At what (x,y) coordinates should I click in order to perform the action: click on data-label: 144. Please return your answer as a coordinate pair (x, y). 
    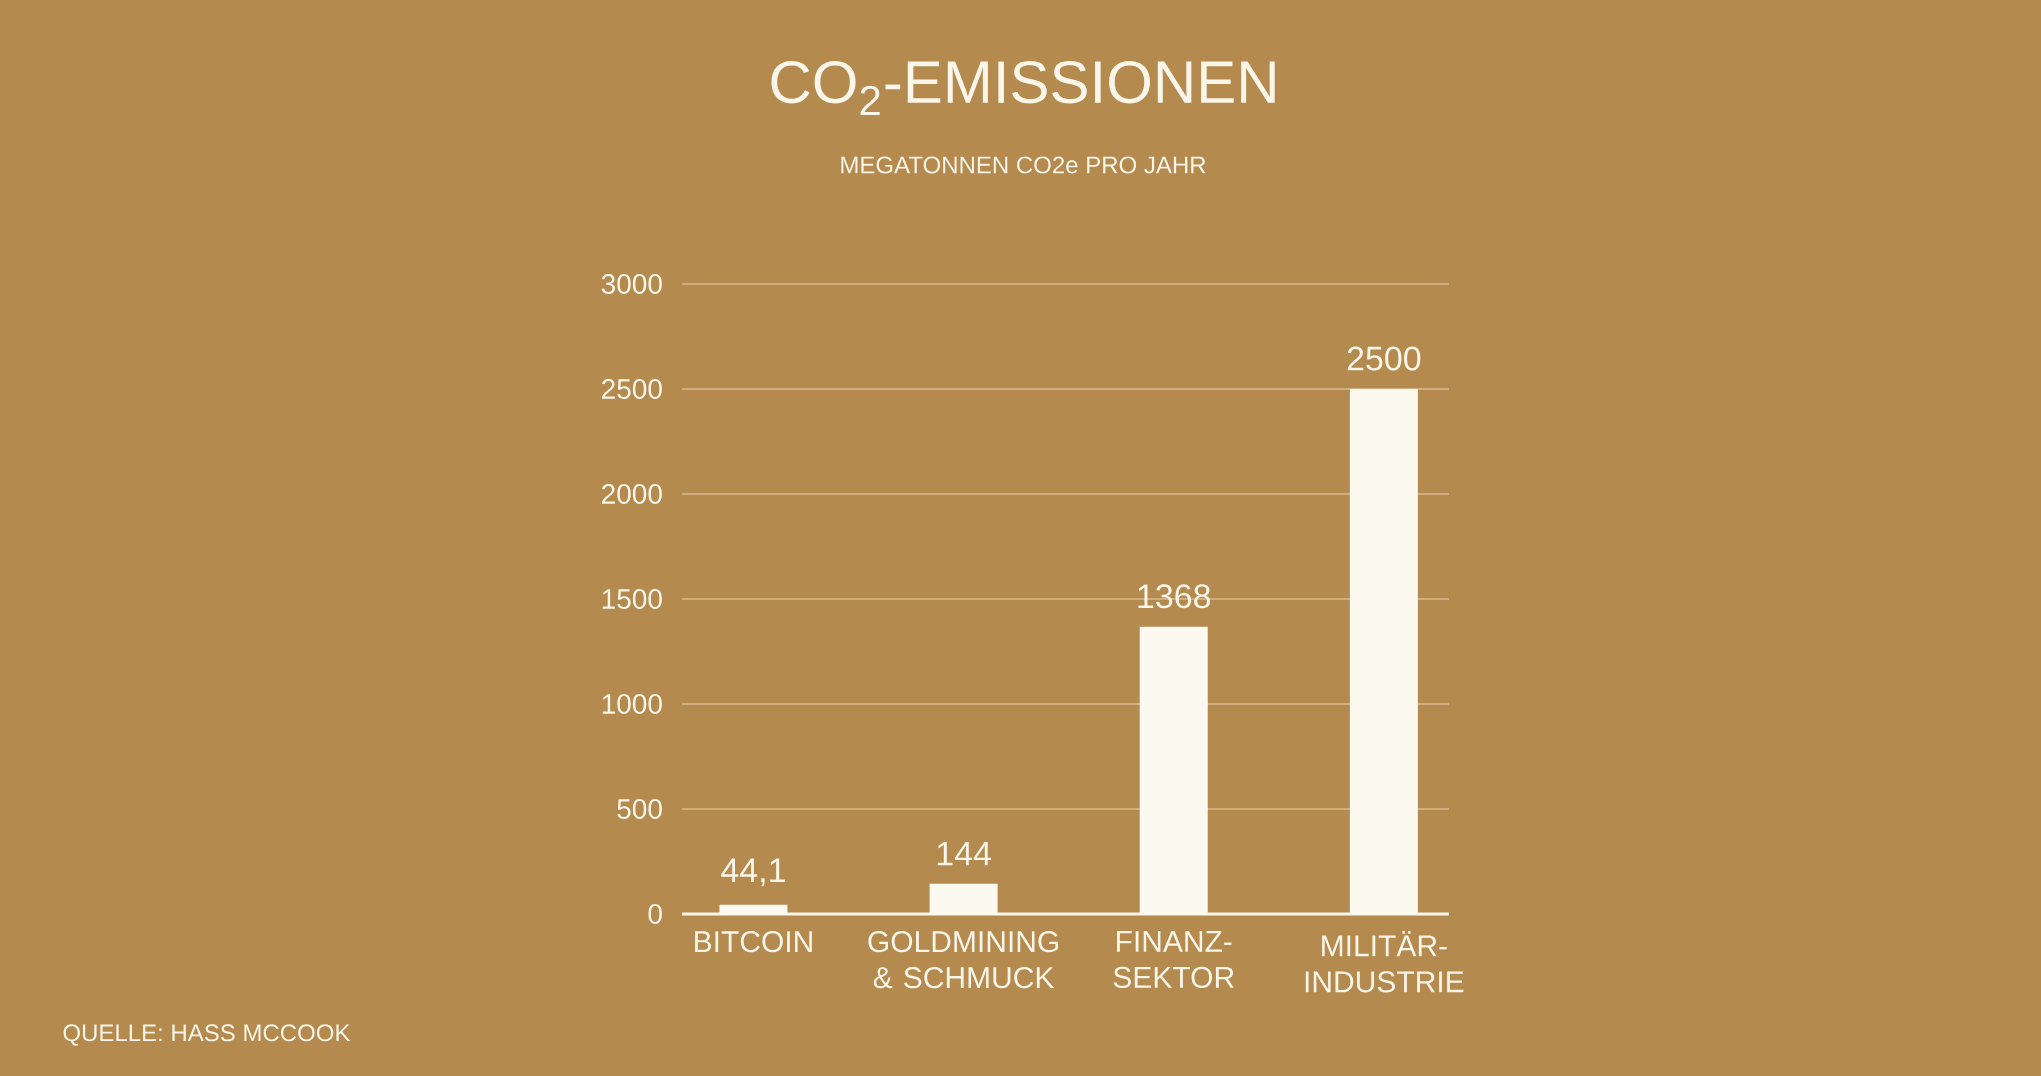
    Looking at the image, I should click on (964, 853).